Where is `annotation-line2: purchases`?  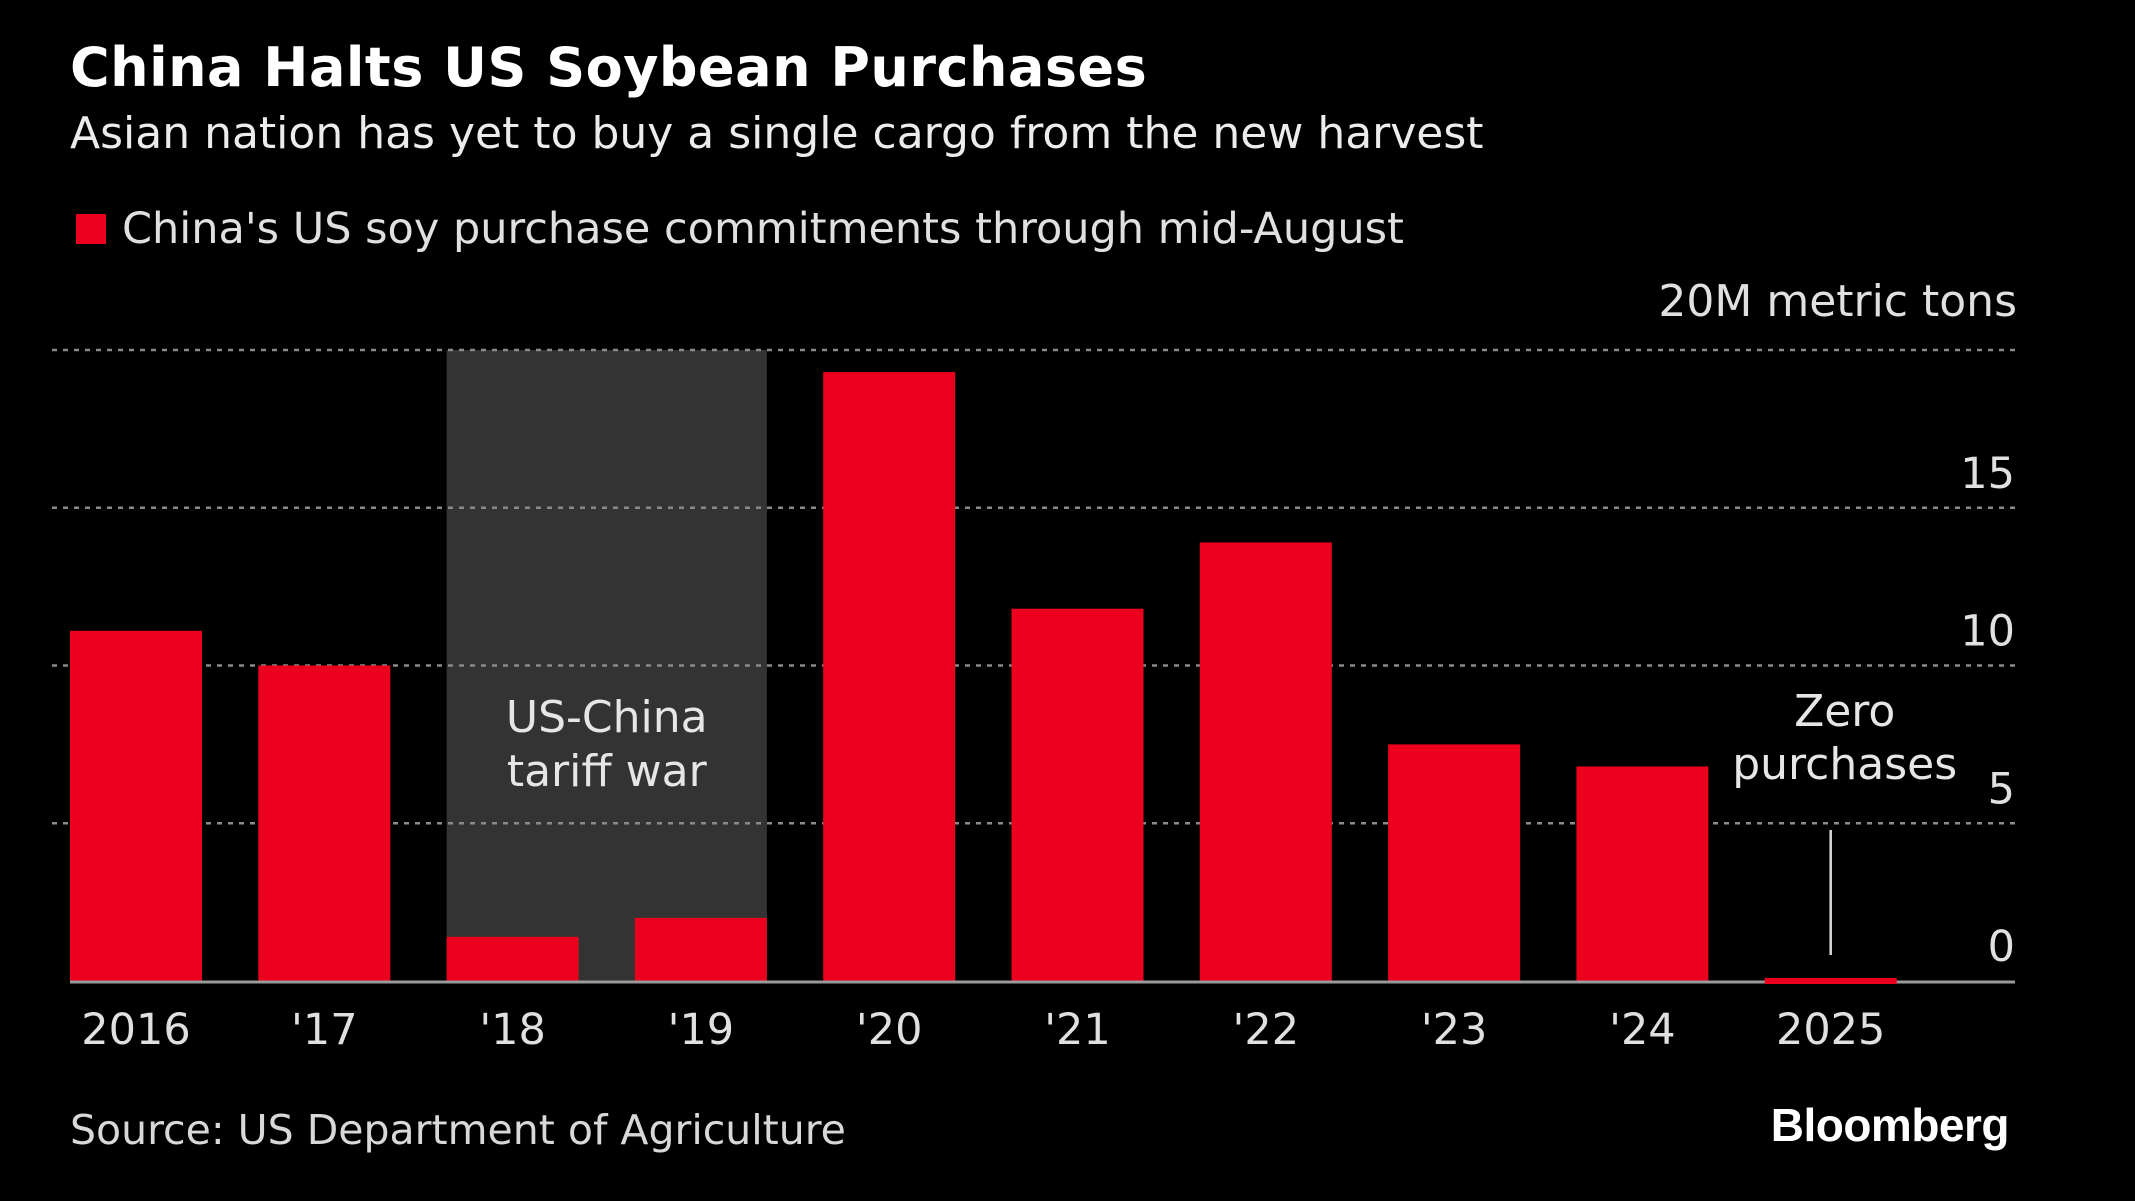
annotation-line2: purchases is located at coordinates (1844, 764).